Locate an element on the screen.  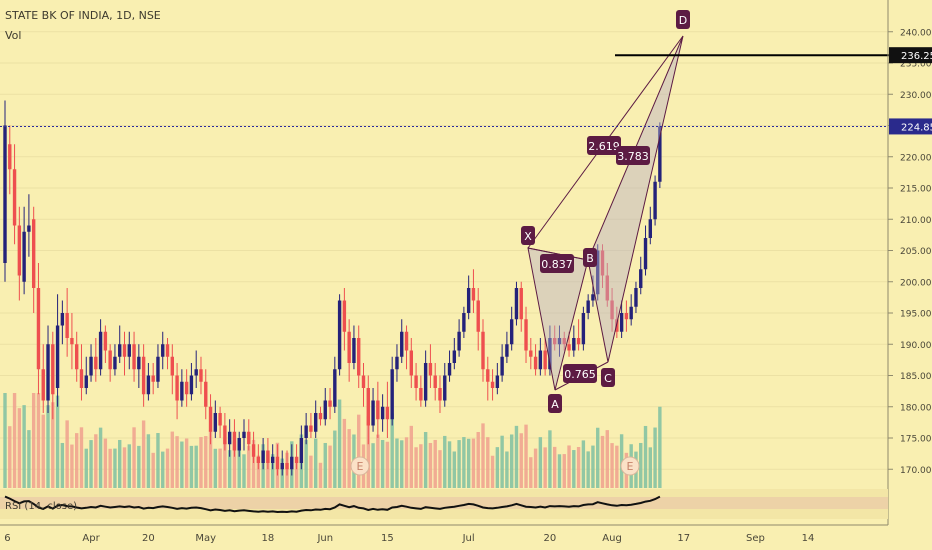
pattern-ratio-badge is located at coordinates (633, 155).